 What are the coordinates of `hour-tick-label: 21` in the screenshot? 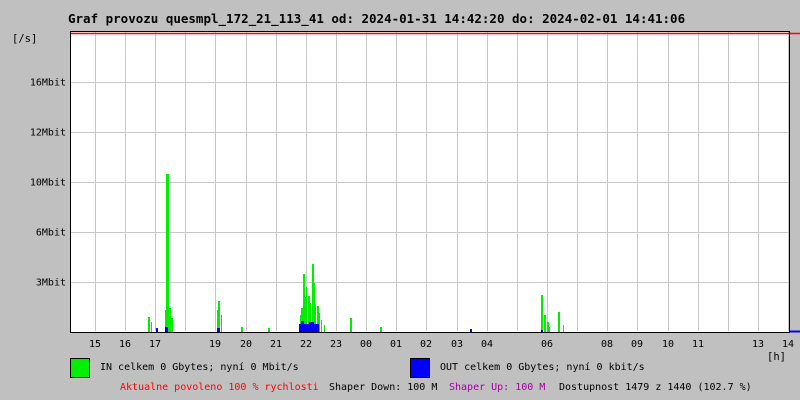 It's located at (276, 344).